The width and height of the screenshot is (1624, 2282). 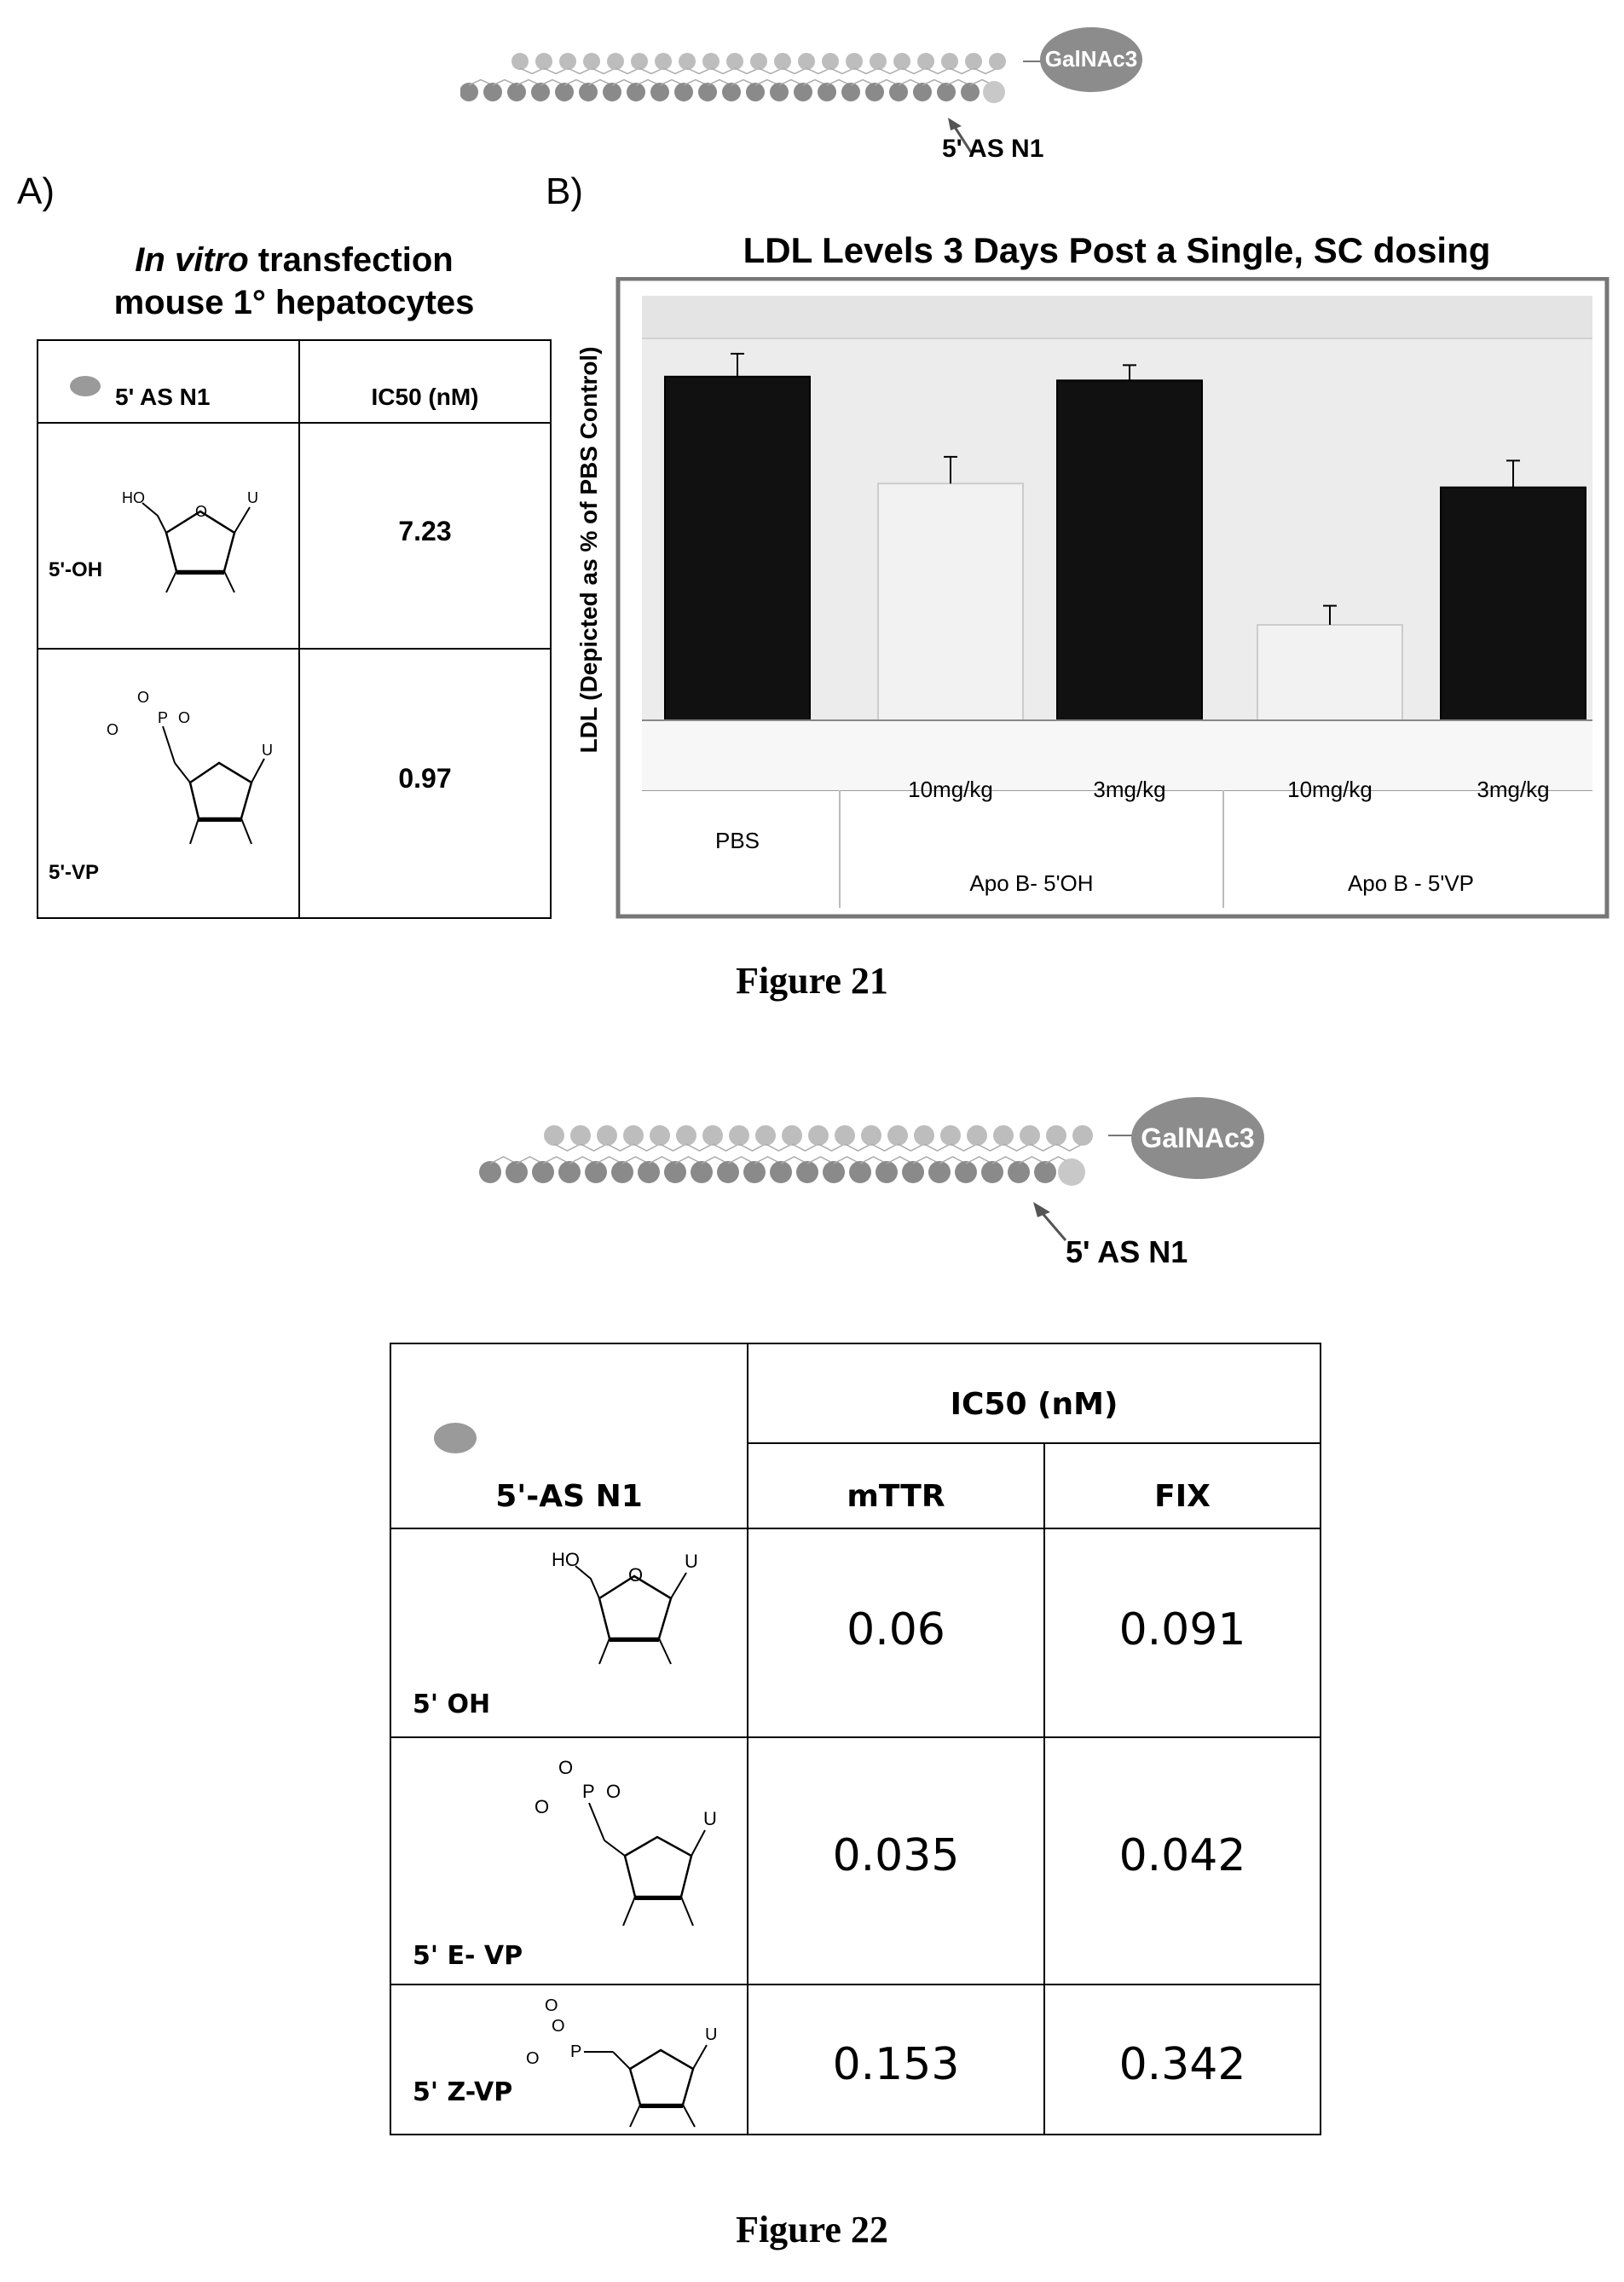 I want to click on fig22-header-group: IC50 (nM), so click(x=1034, y=1404).